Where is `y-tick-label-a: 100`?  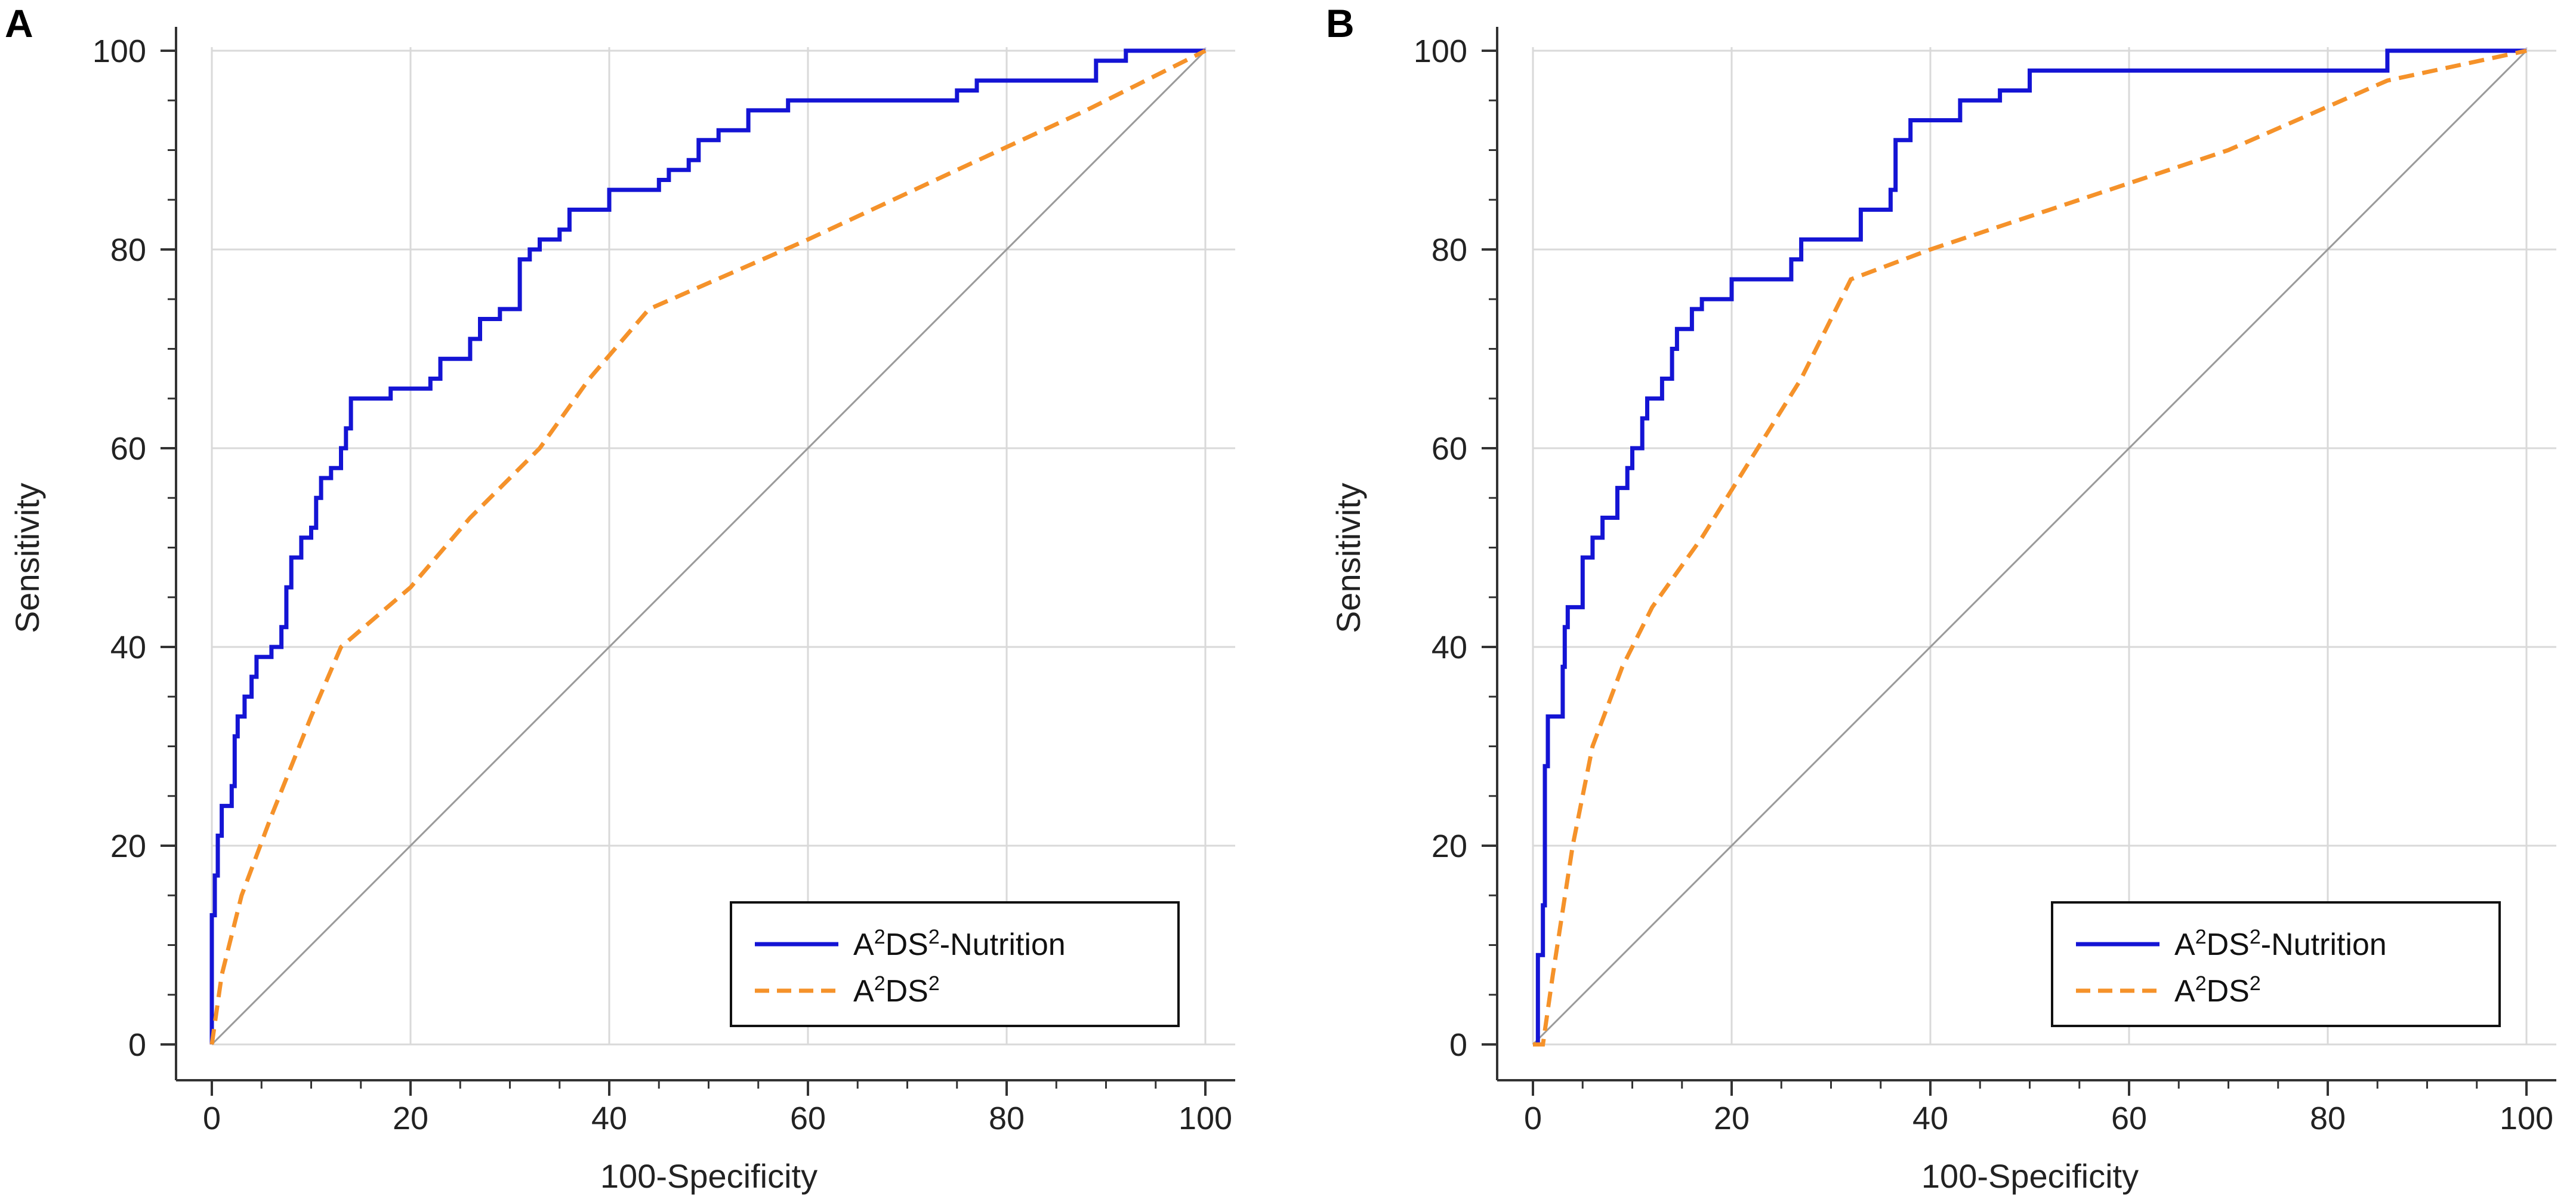 y-tick-label-a: 100 is located at coordinates (119, 51).